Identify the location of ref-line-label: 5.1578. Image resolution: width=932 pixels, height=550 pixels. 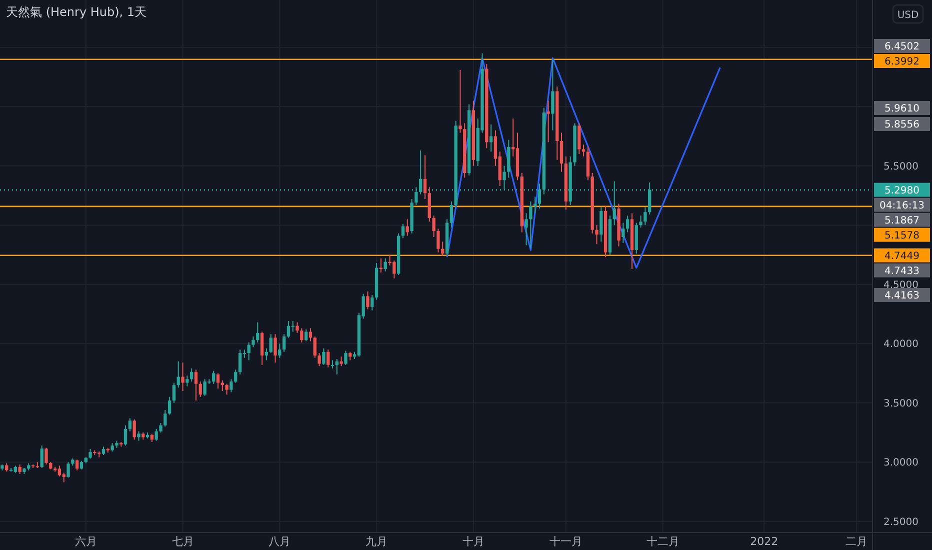
(902, 236).